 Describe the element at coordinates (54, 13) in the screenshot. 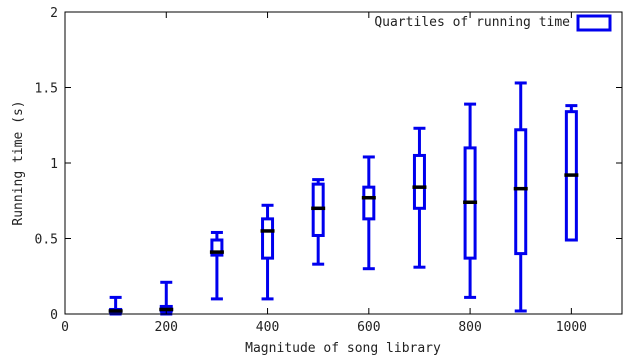

I see `y-tick-label: 2` at that location.